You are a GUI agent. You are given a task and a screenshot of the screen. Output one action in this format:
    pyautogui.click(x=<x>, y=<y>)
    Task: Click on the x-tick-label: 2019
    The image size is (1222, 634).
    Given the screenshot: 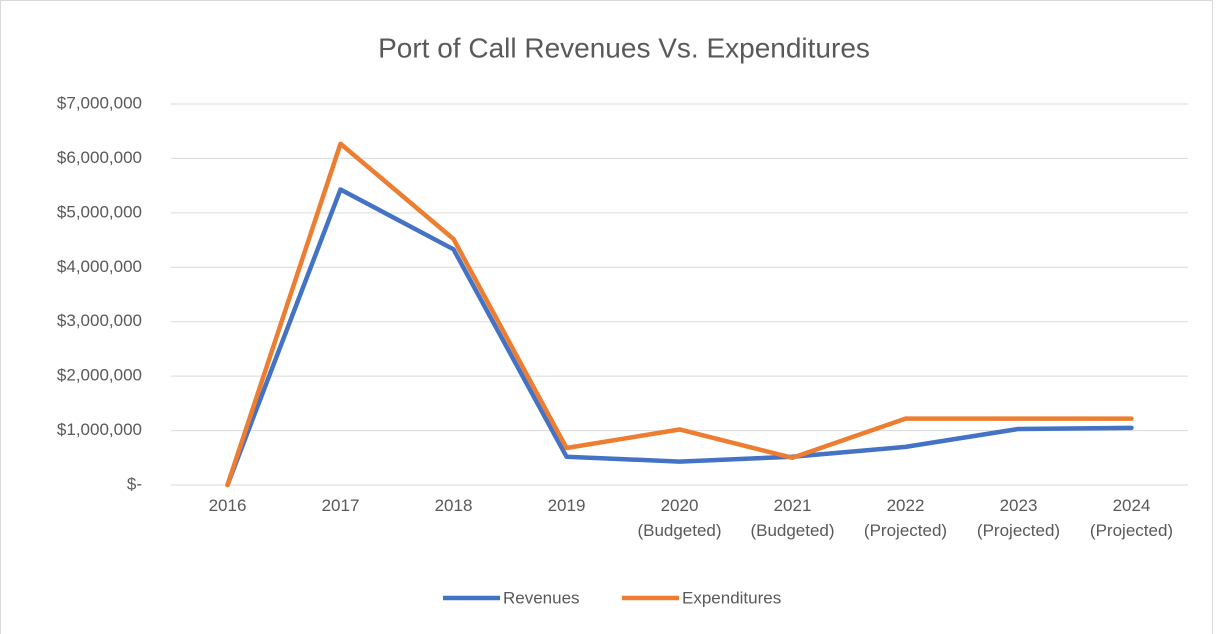 What is the action you would take?
    pyautogui.click(x=567, y=505)
    